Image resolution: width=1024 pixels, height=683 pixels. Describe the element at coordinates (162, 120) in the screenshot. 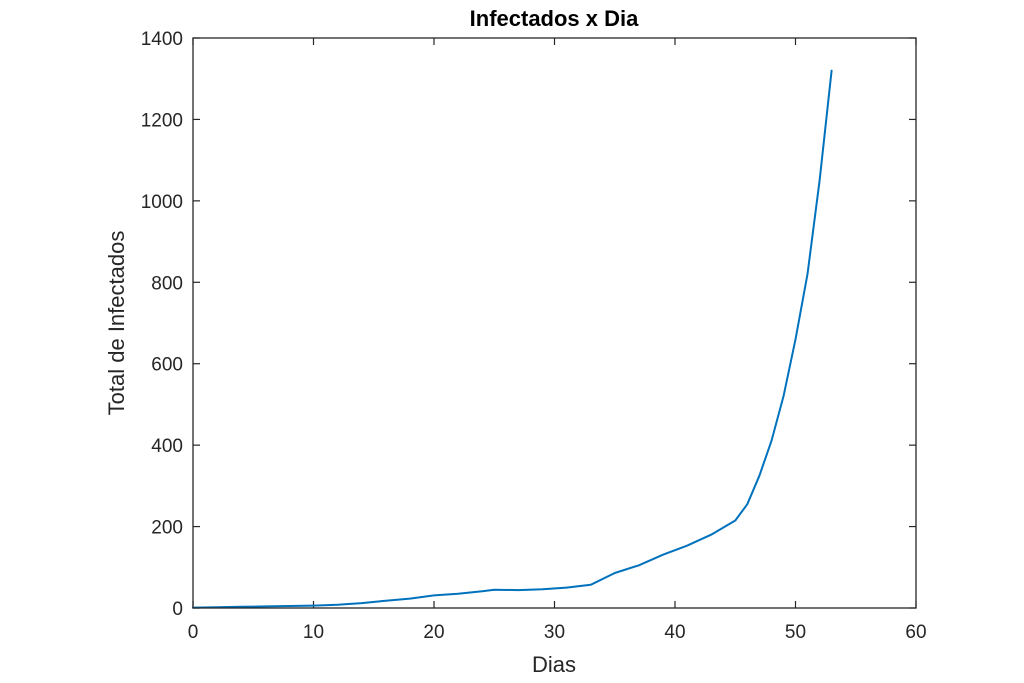

I see `y-tick-label: 1200` at that location.